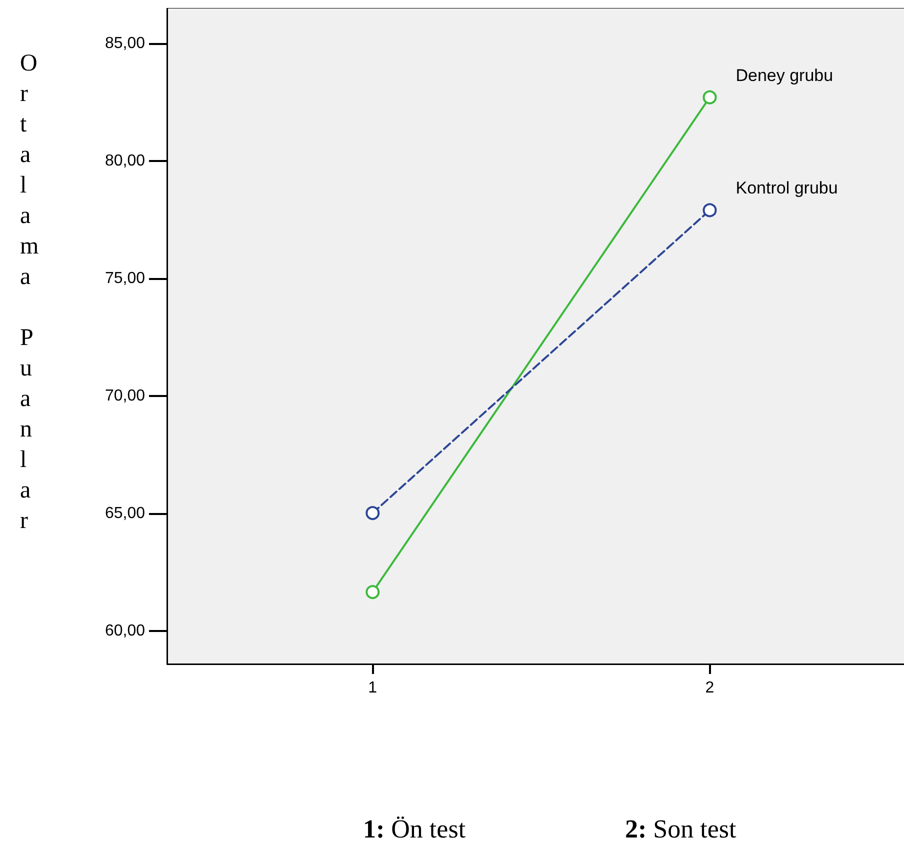 The height and width of the screenshot is (849, 904). What do you see at coordinates (785, 75) in the screenshot?
I see `series-label: Deney grubu` at bounding box center [785, 75].